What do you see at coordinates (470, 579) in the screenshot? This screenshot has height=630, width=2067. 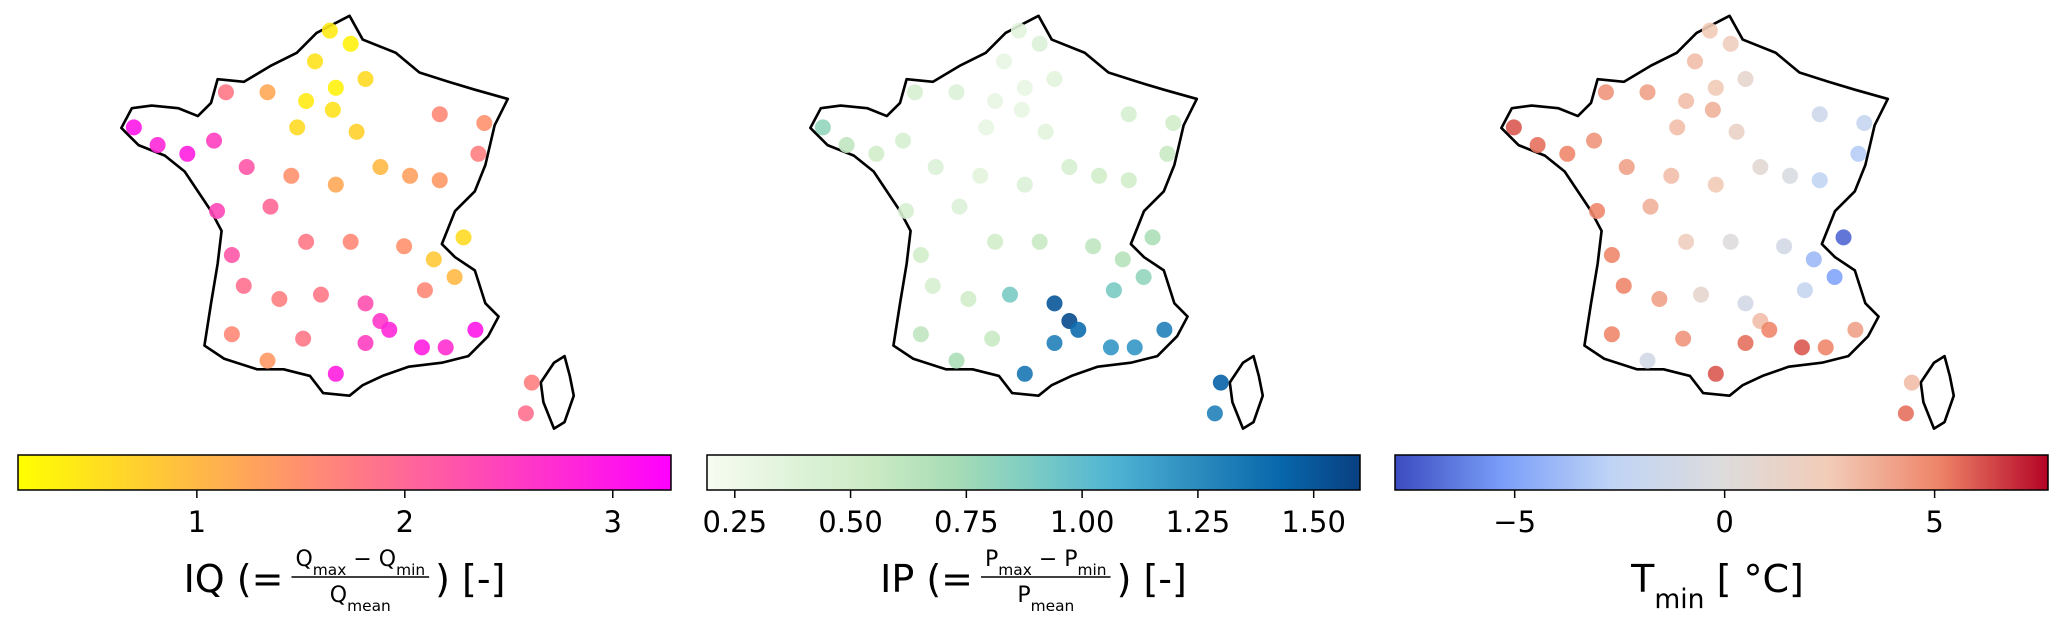 I see `label-after: ) [-]` at bounding box center [470, 579].